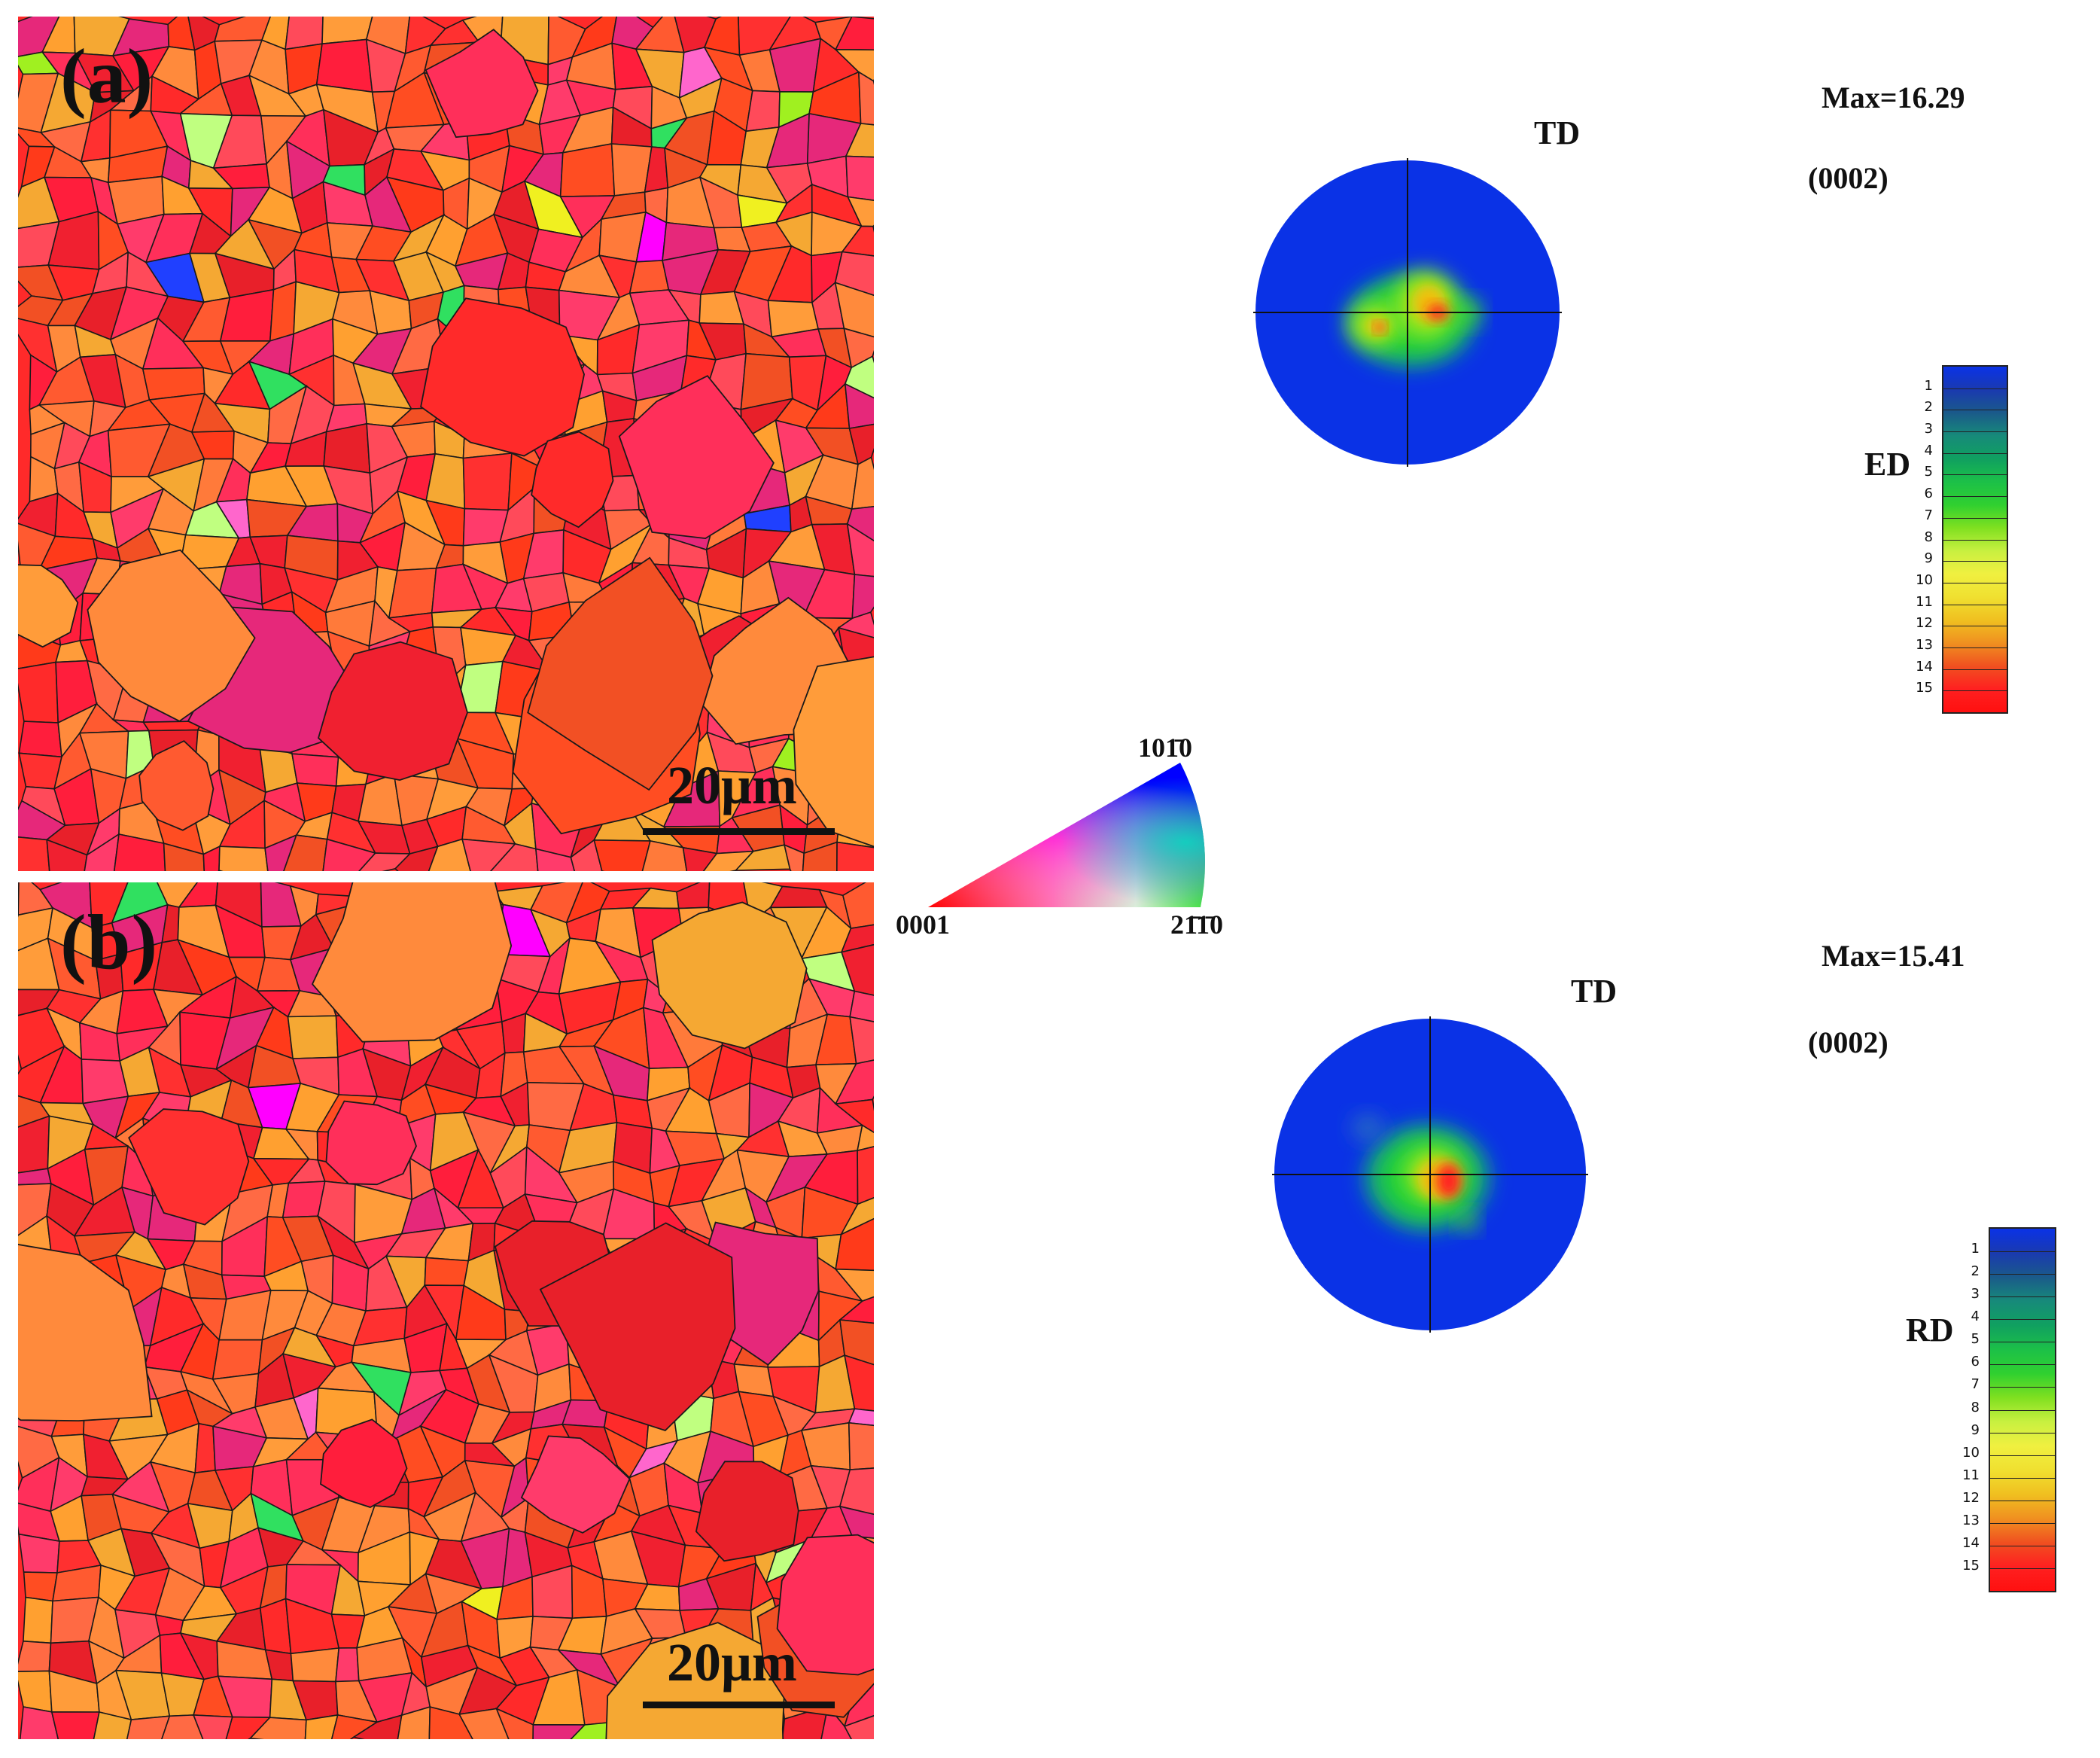 Image resolution: width=2100 pixels, height=1758 pixels. Describe the element at coordinates (107, 76) in the screenshot. I see `panel-label-a: (a)` at that location.